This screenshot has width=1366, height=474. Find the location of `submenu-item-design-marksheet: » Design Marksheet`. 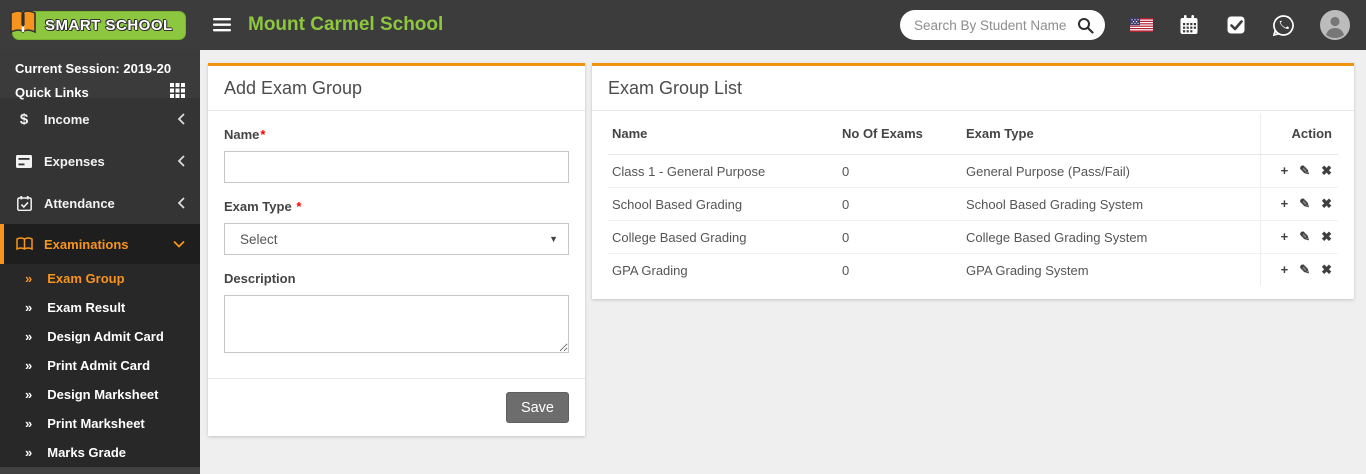

submenu-item-design-marksheet: » Design Marksheet is located at coordinates (100, 394).